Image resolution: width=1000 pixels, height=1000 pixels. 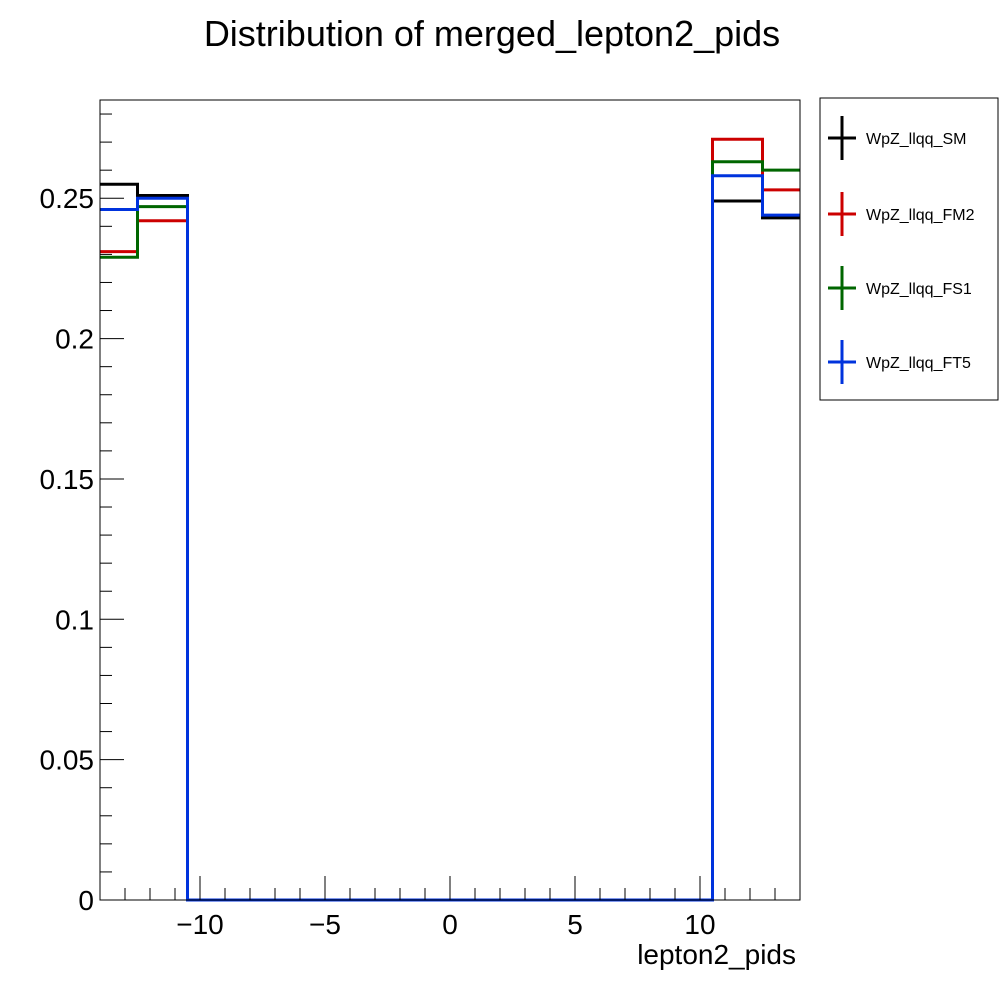 I want to click on x-axis-label: lepton2_pids, so click(x=716, y=954).